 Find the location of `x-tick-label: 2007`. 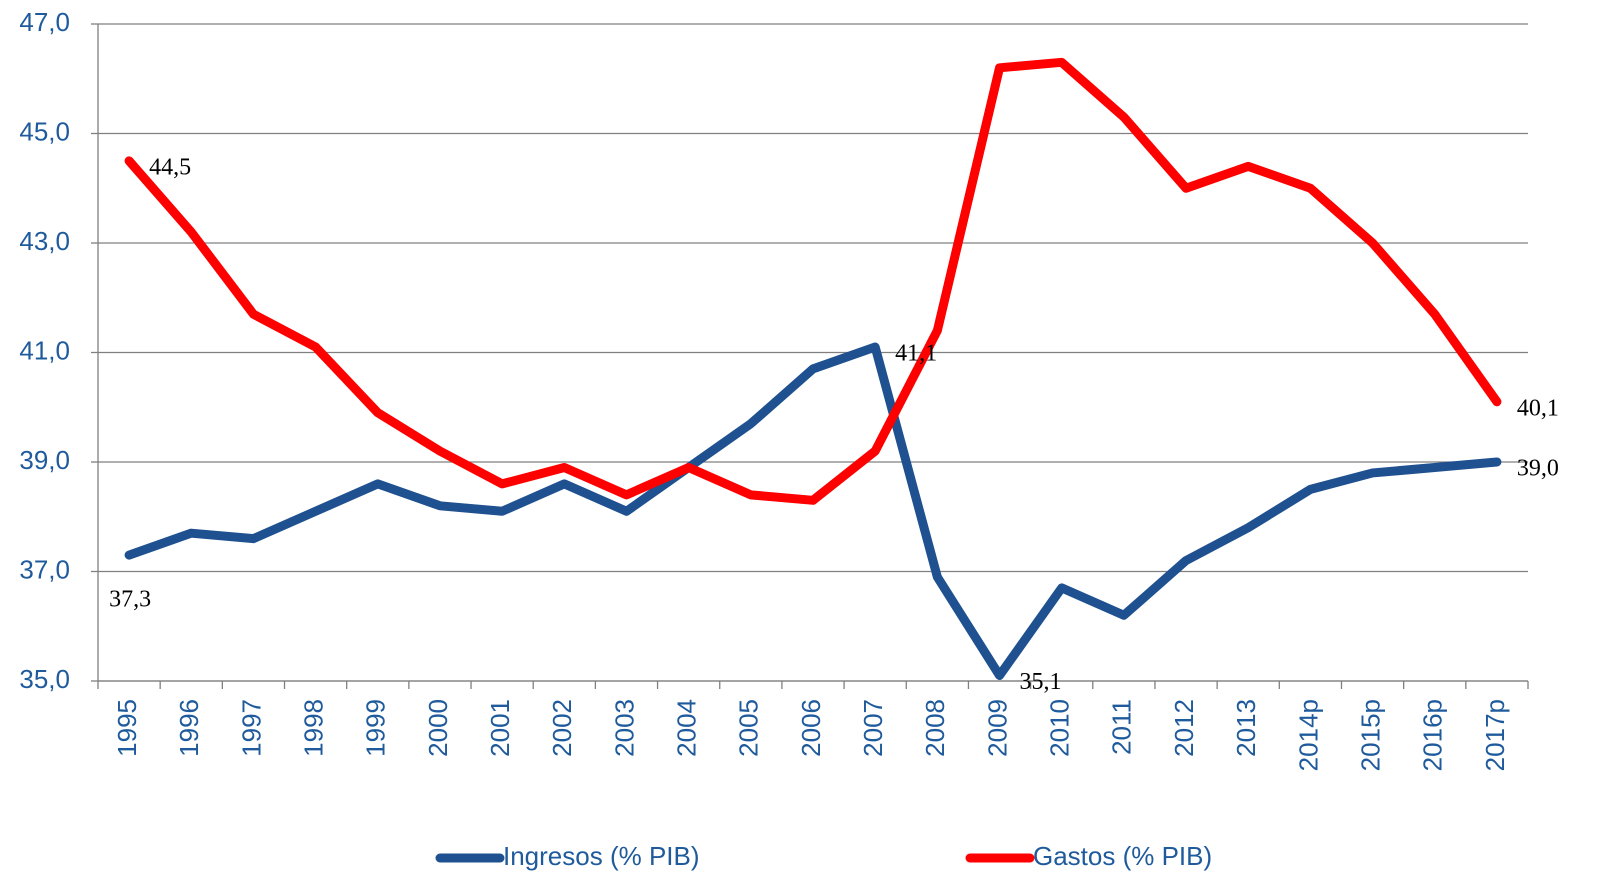

x-tick-label: 2007 is located at coordinates (873, 728).